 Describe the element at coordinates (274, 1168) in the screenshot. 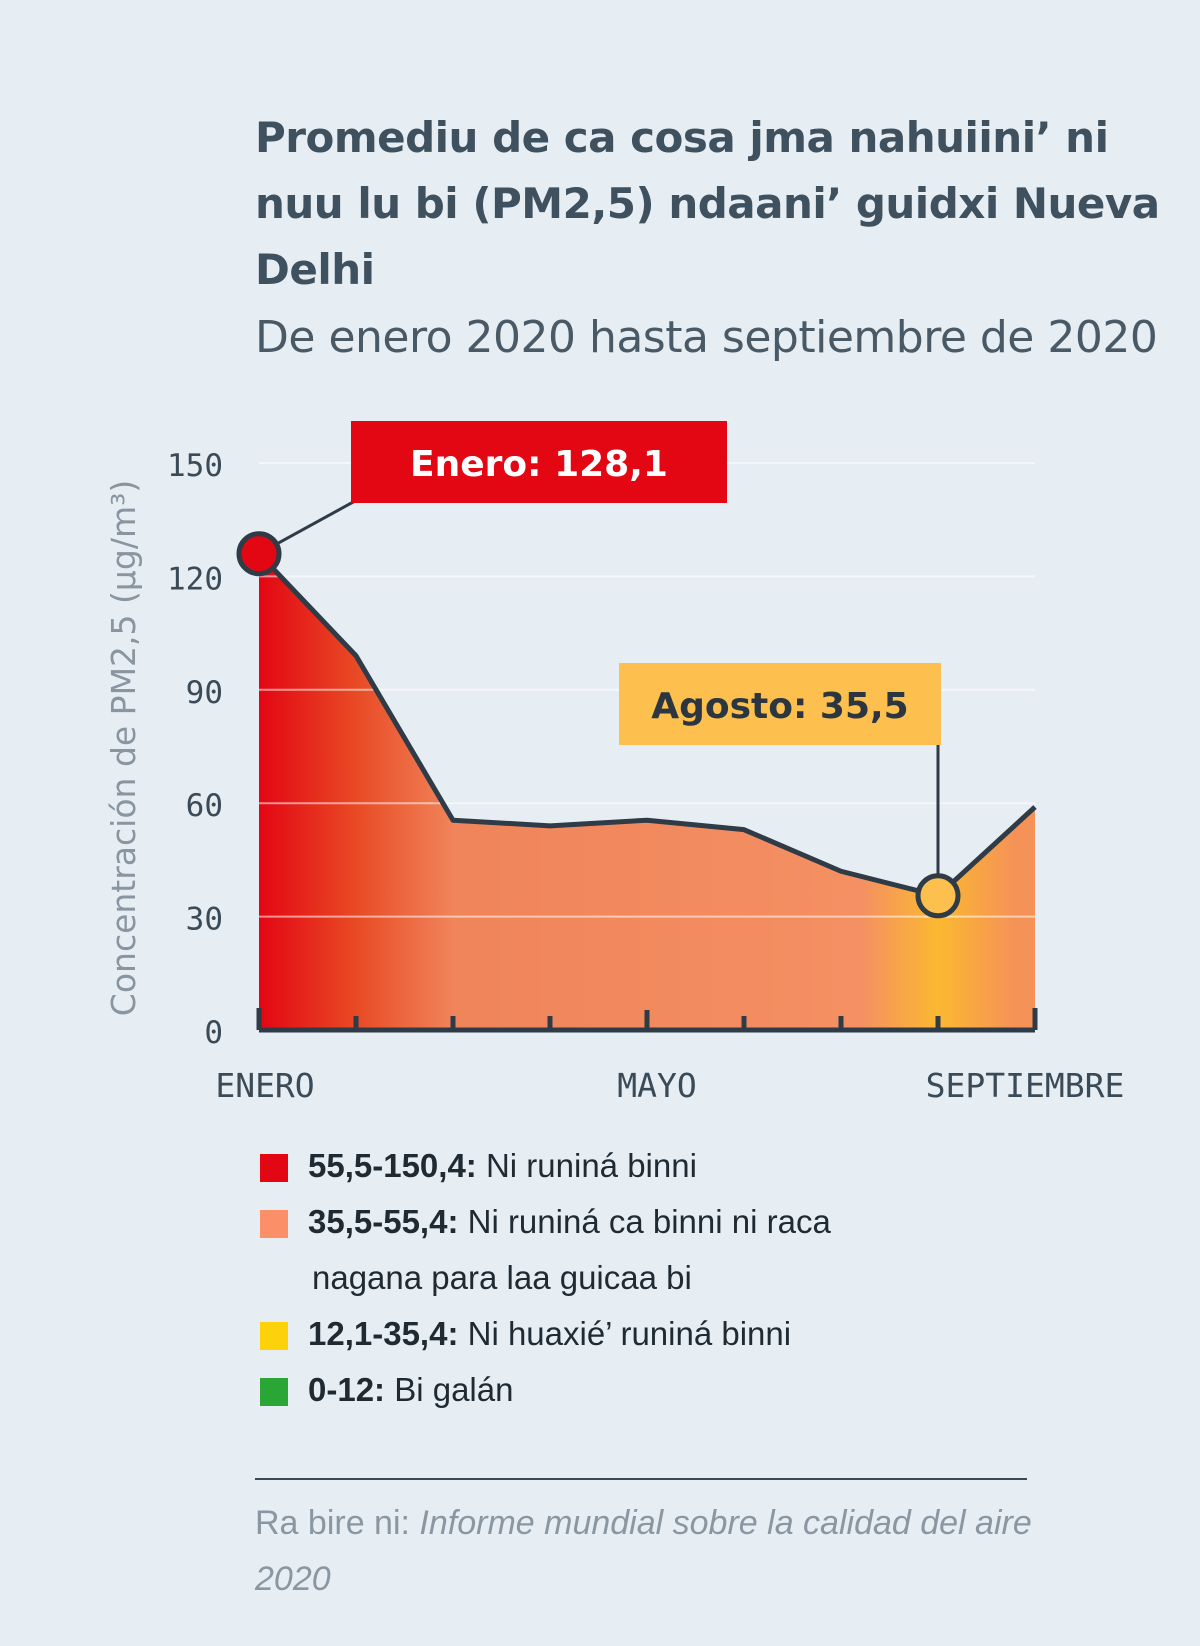

I see `legend-swatch-red` at that location.